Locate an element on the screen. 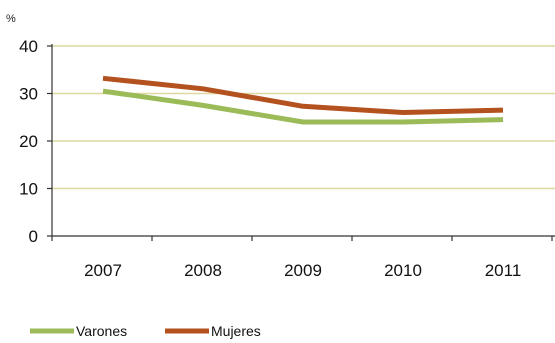 Image resolution: width=555 pixels, height=343 pixels. x-tick-label-2009: 2009 is located at coordinates (303, 270).